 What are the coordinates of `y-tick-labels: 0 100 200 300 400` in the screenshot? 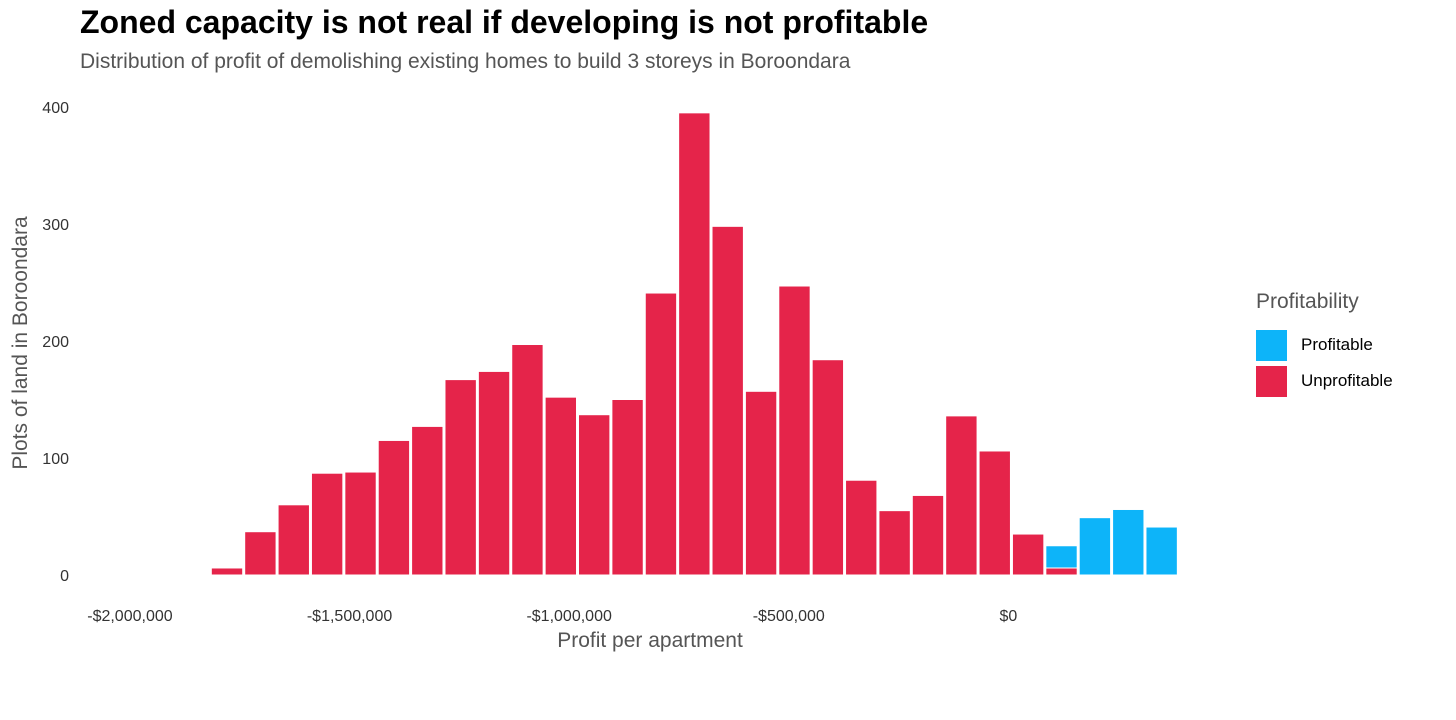 It's located at (55, 342).